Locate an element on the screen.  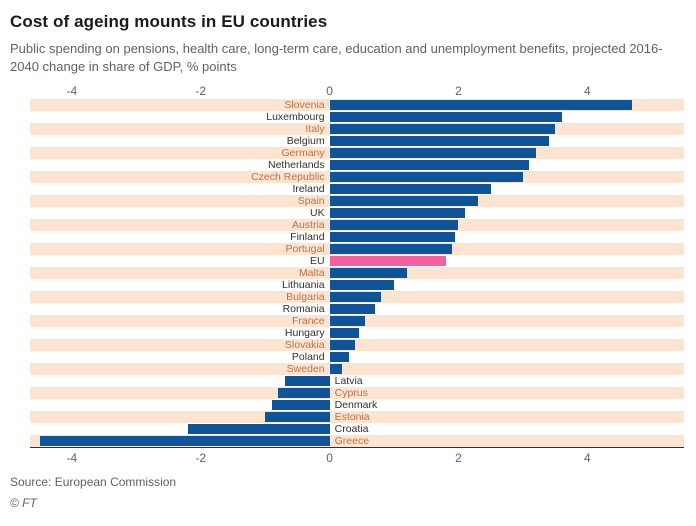
chart-row: Bulgaria is located at coordinates (357, 296).